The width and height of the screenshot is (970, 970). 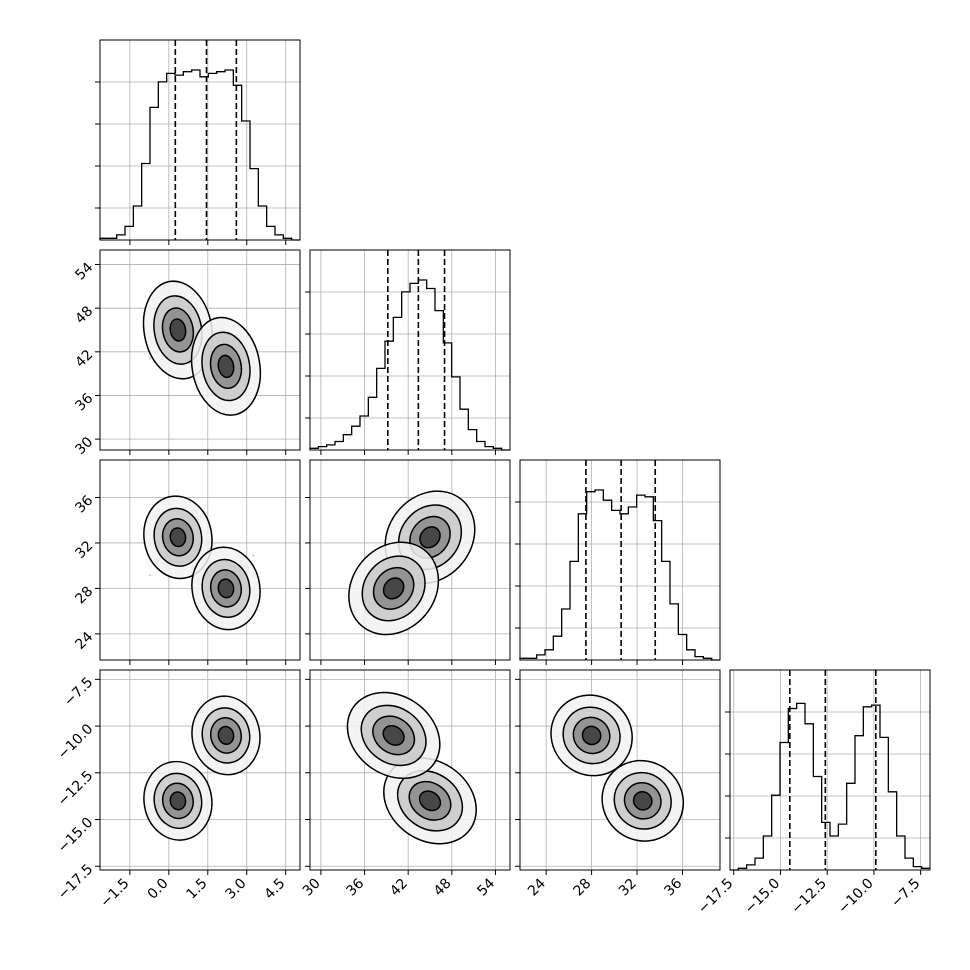 What do you see at coordinates (186, 353) in the screenshot?
I see `panel-1-0: 30 36 42 48 54` at bounding box center [186, 353].